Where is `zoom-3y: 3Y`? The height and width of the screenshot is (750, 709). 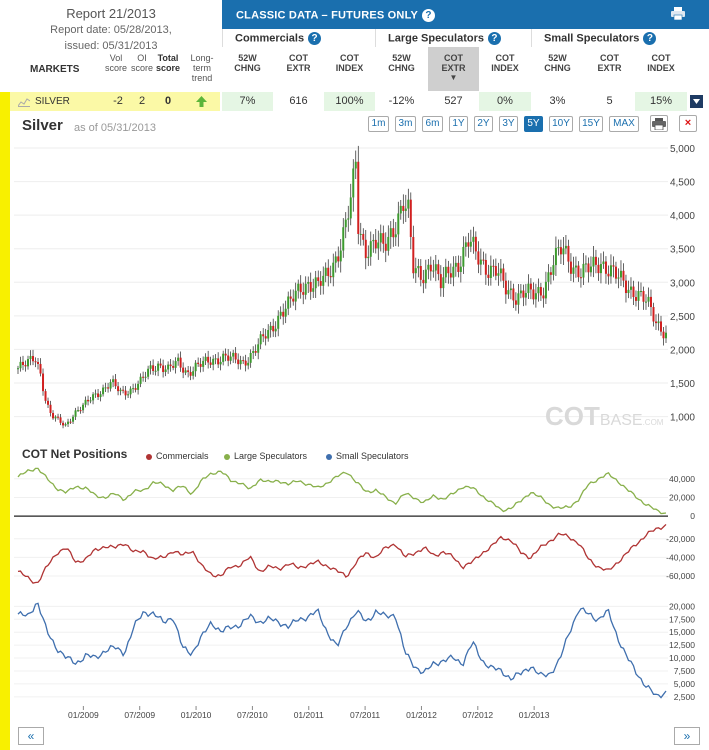
zoom-3y: 3Y is located at coordinates (508, 124).